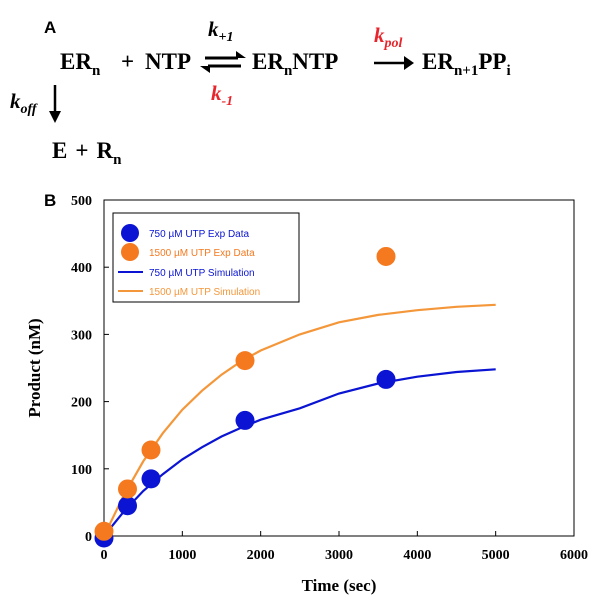 The height and width of the screenshot is (603, 599). I want to click on y-tick-label: 0, so click(88, 537).